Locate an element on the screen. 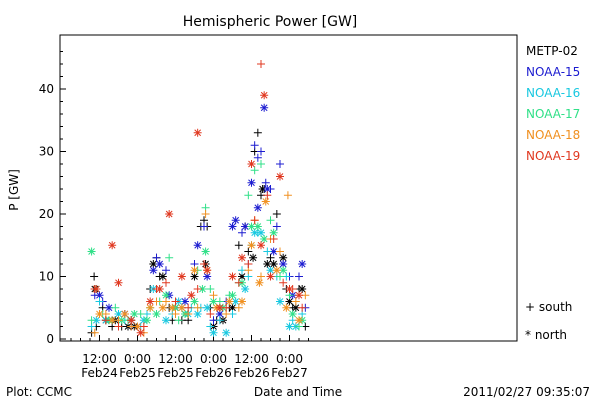 The height and width of the screenshot is (400, 600). y-axis-label: P [GW] is located at coordinates (14, 190).